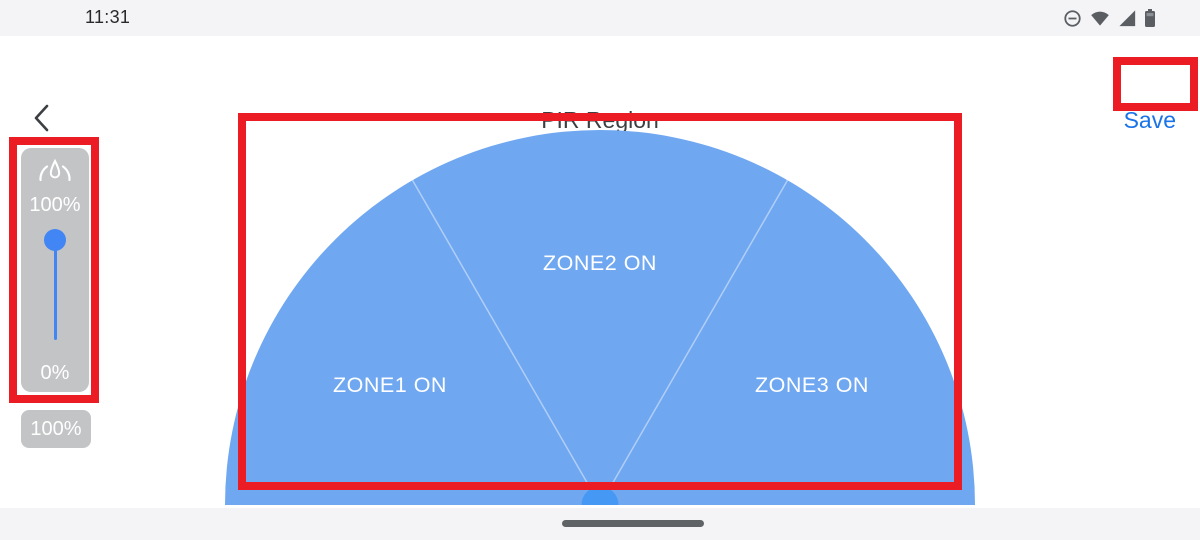  What do you see at coordinates (55, 290) in the screenshot?
I see `slider-track` at bounding box center [55, 290].